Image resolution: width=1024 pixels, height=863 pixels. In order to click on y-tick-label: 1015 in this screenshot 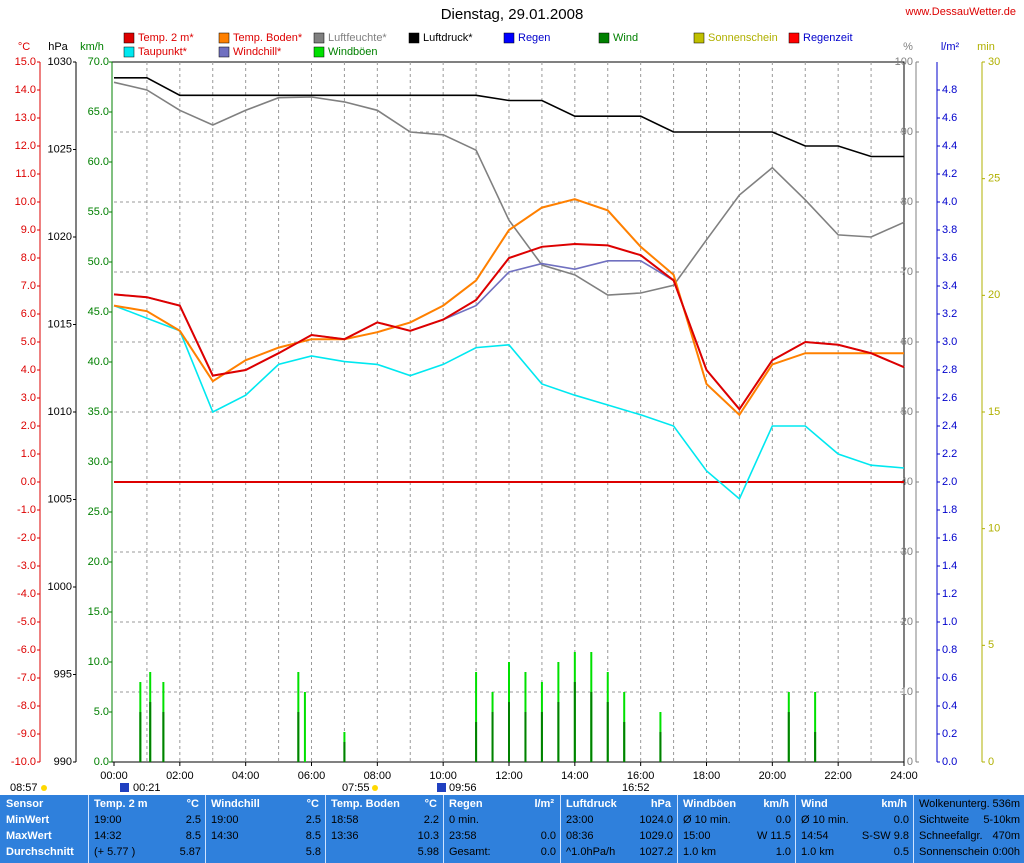, I will do `click(60, 324)`.